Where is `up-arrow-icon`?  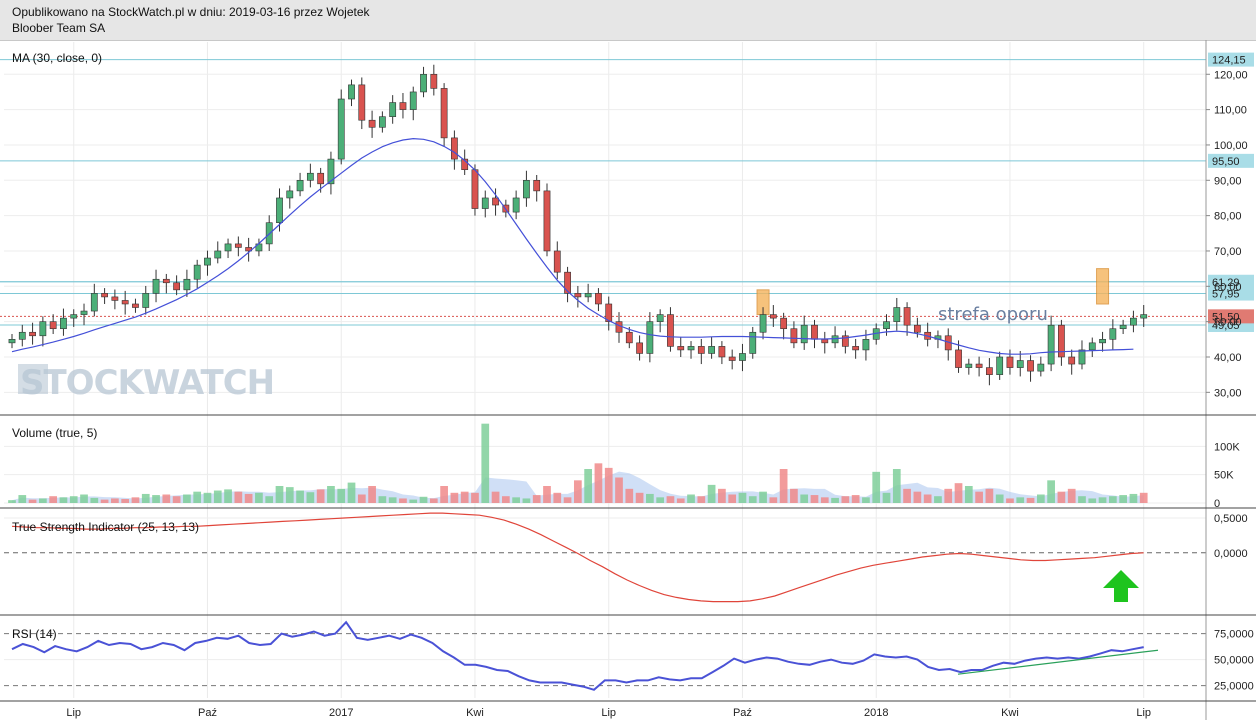
up-arrow-icon is located at coordinates (1121, 586).